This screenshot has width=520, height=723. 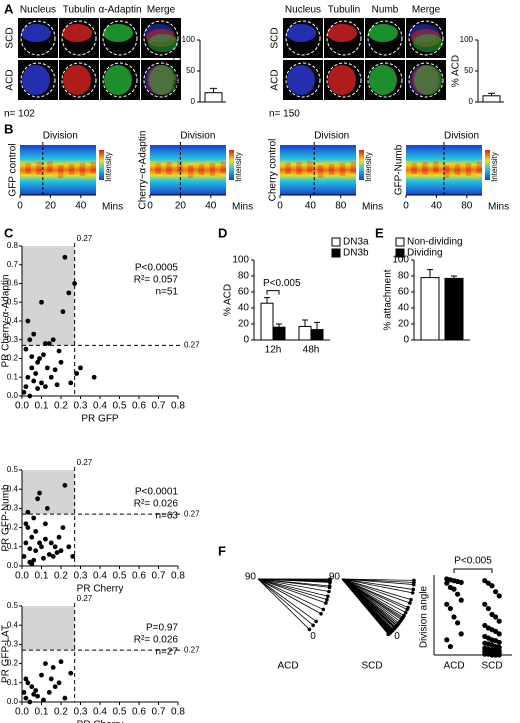 I want to click on column-label: Tubulin, so click(x=79, y=10).